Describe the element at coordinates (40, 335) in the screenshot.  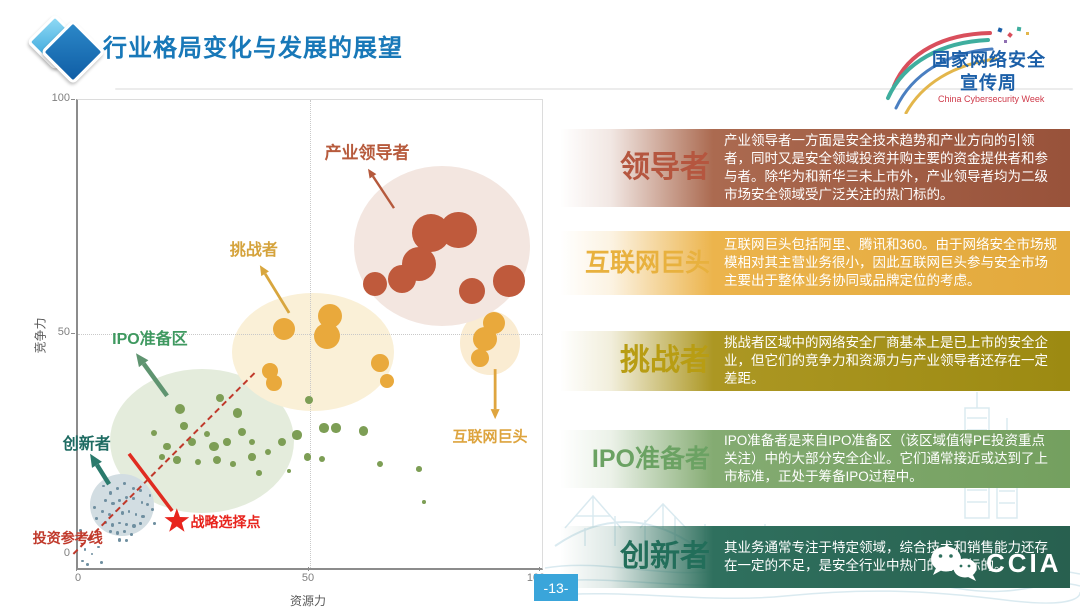
I see `y-axis-title: 竞争力` at that location.